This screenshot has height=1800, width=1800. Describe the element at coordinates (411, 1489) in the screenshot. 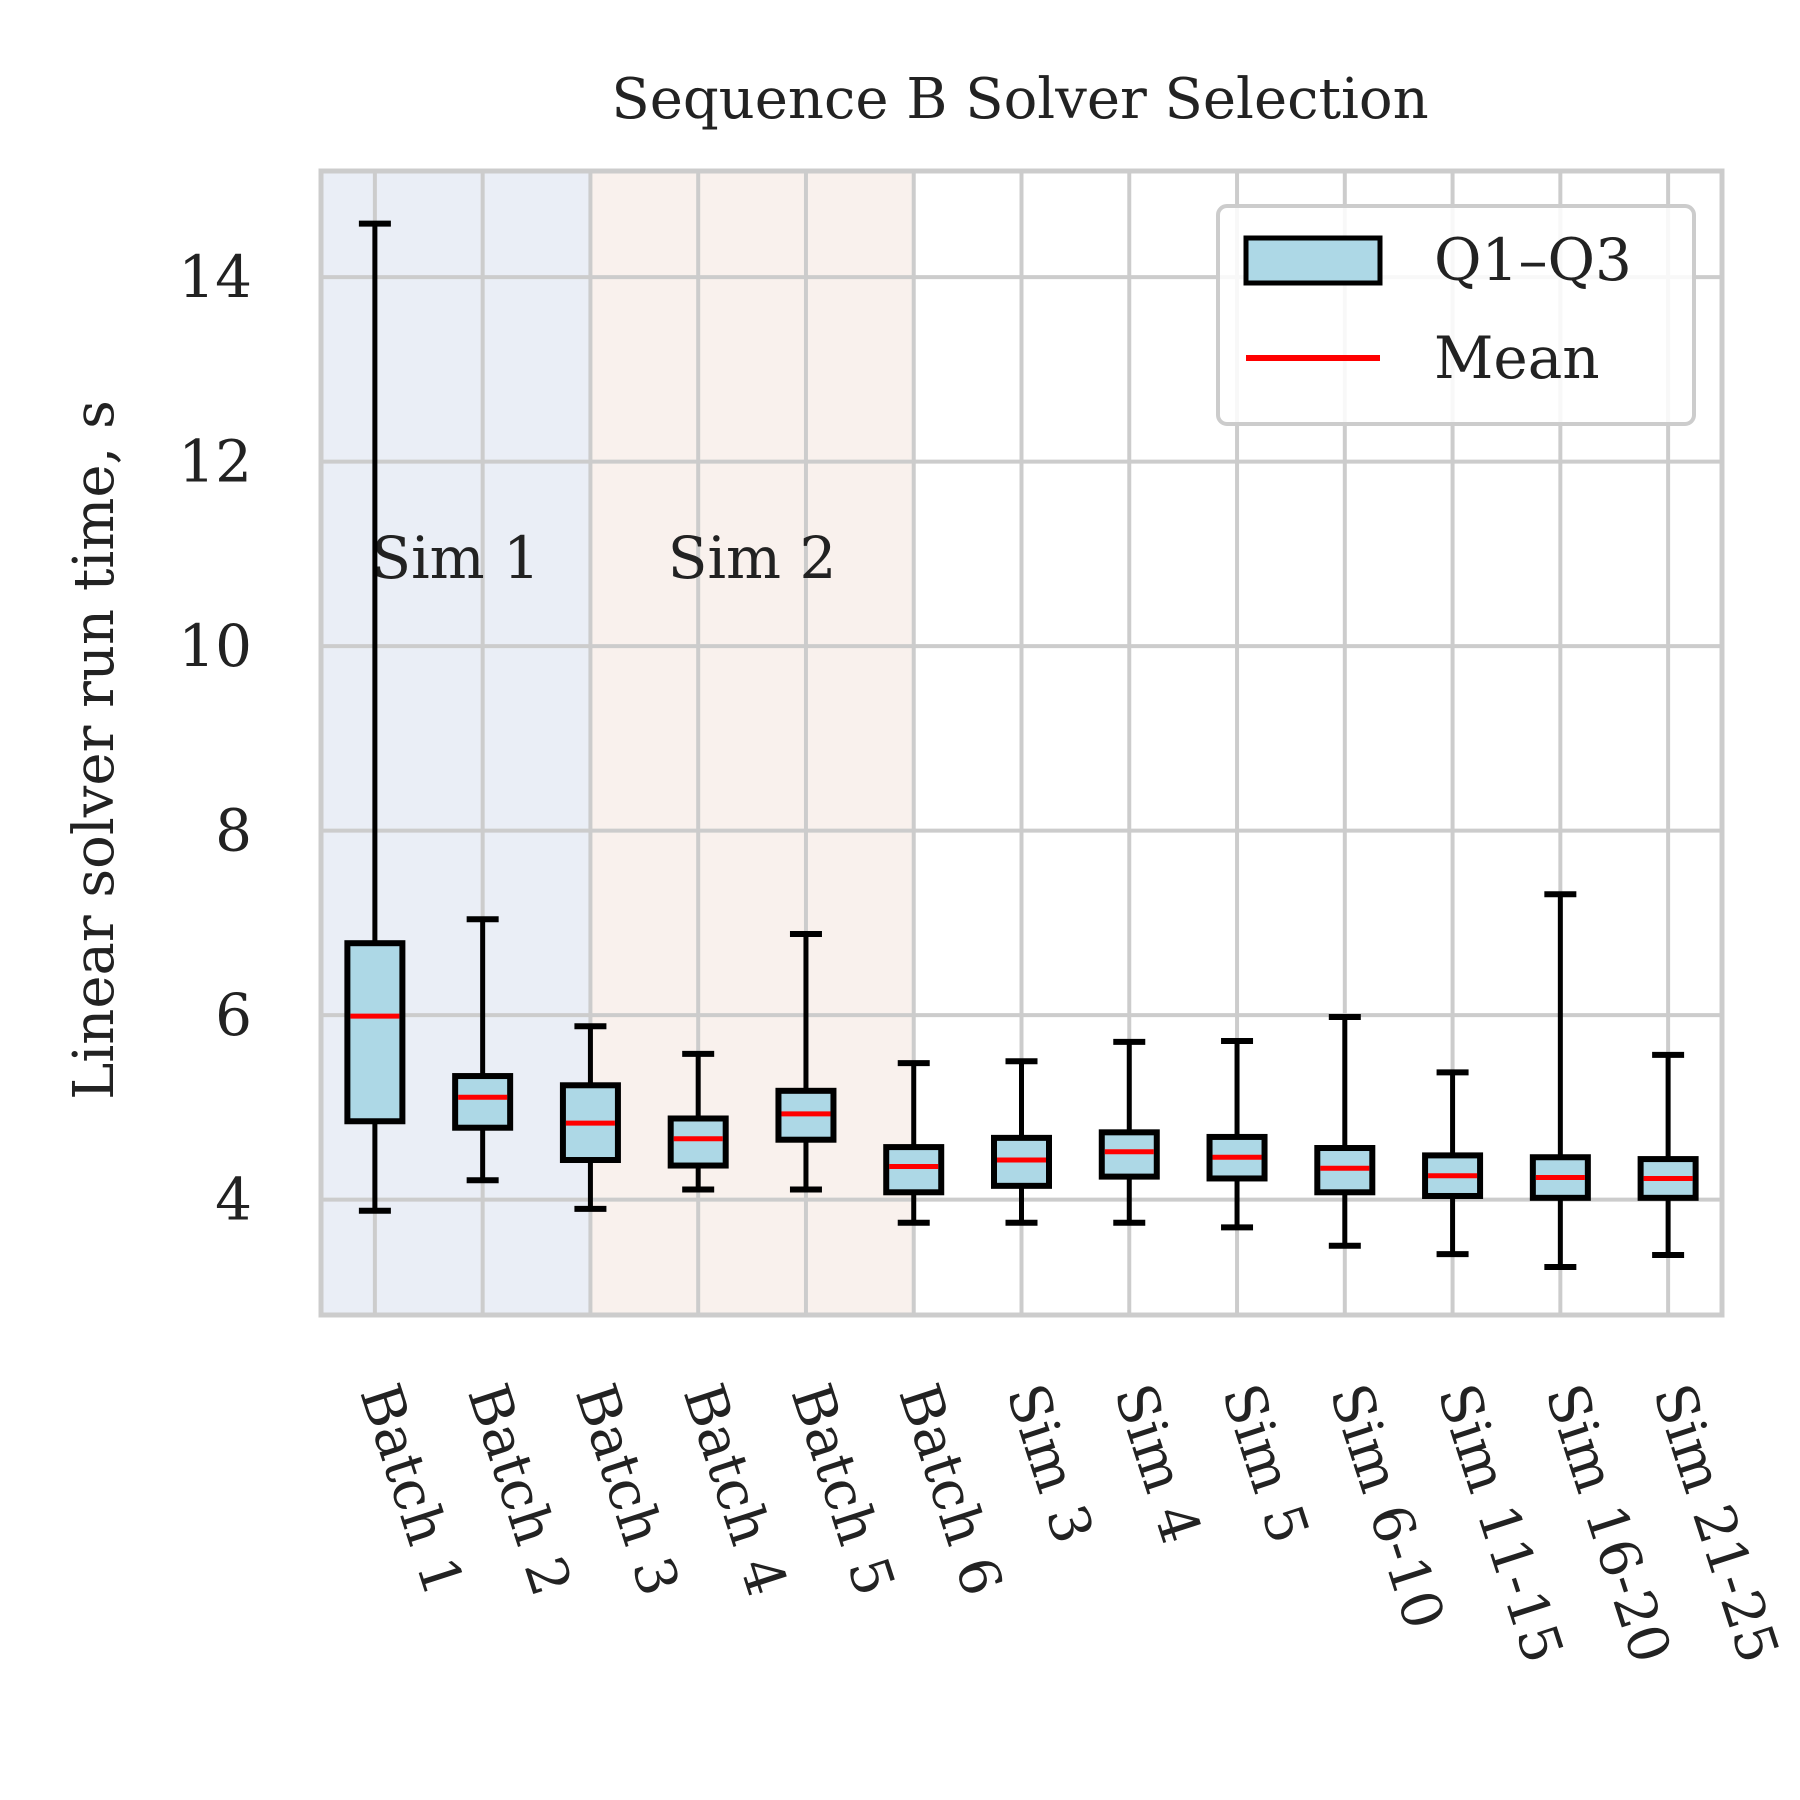

I see `x-tick-label: Batch 1` at that location.